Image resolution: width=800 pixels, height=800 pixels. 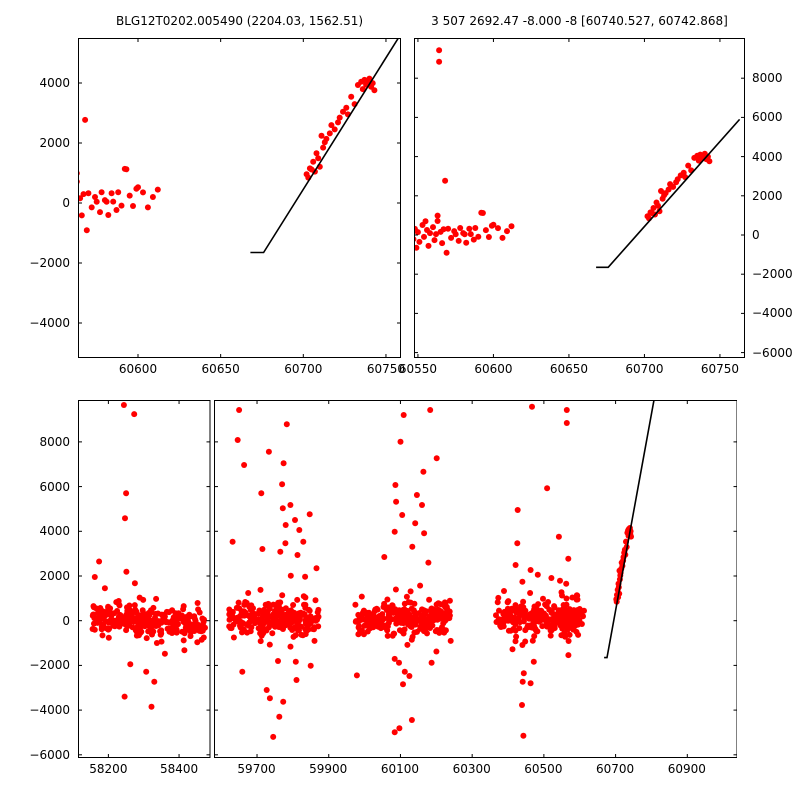 What do you see at coordinates (49, 710) in the screenshot?
I see `y-tick-label: −4000` at bounding box center [49, 710].